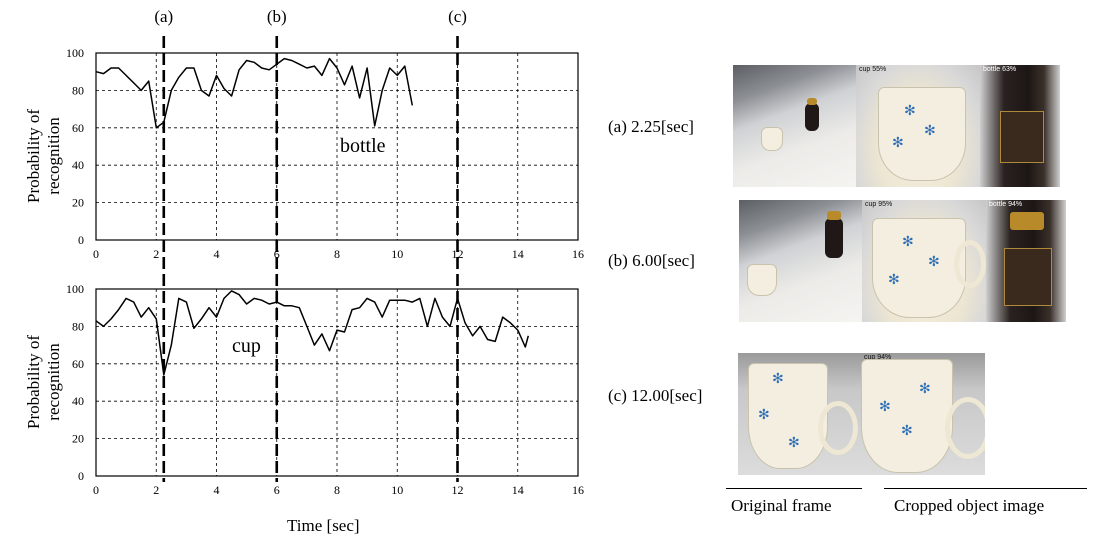  Describe the element at coordinates (651, 126) in the screenshot. I see `row-label-a: (a) 2.25[sec]` at that location.